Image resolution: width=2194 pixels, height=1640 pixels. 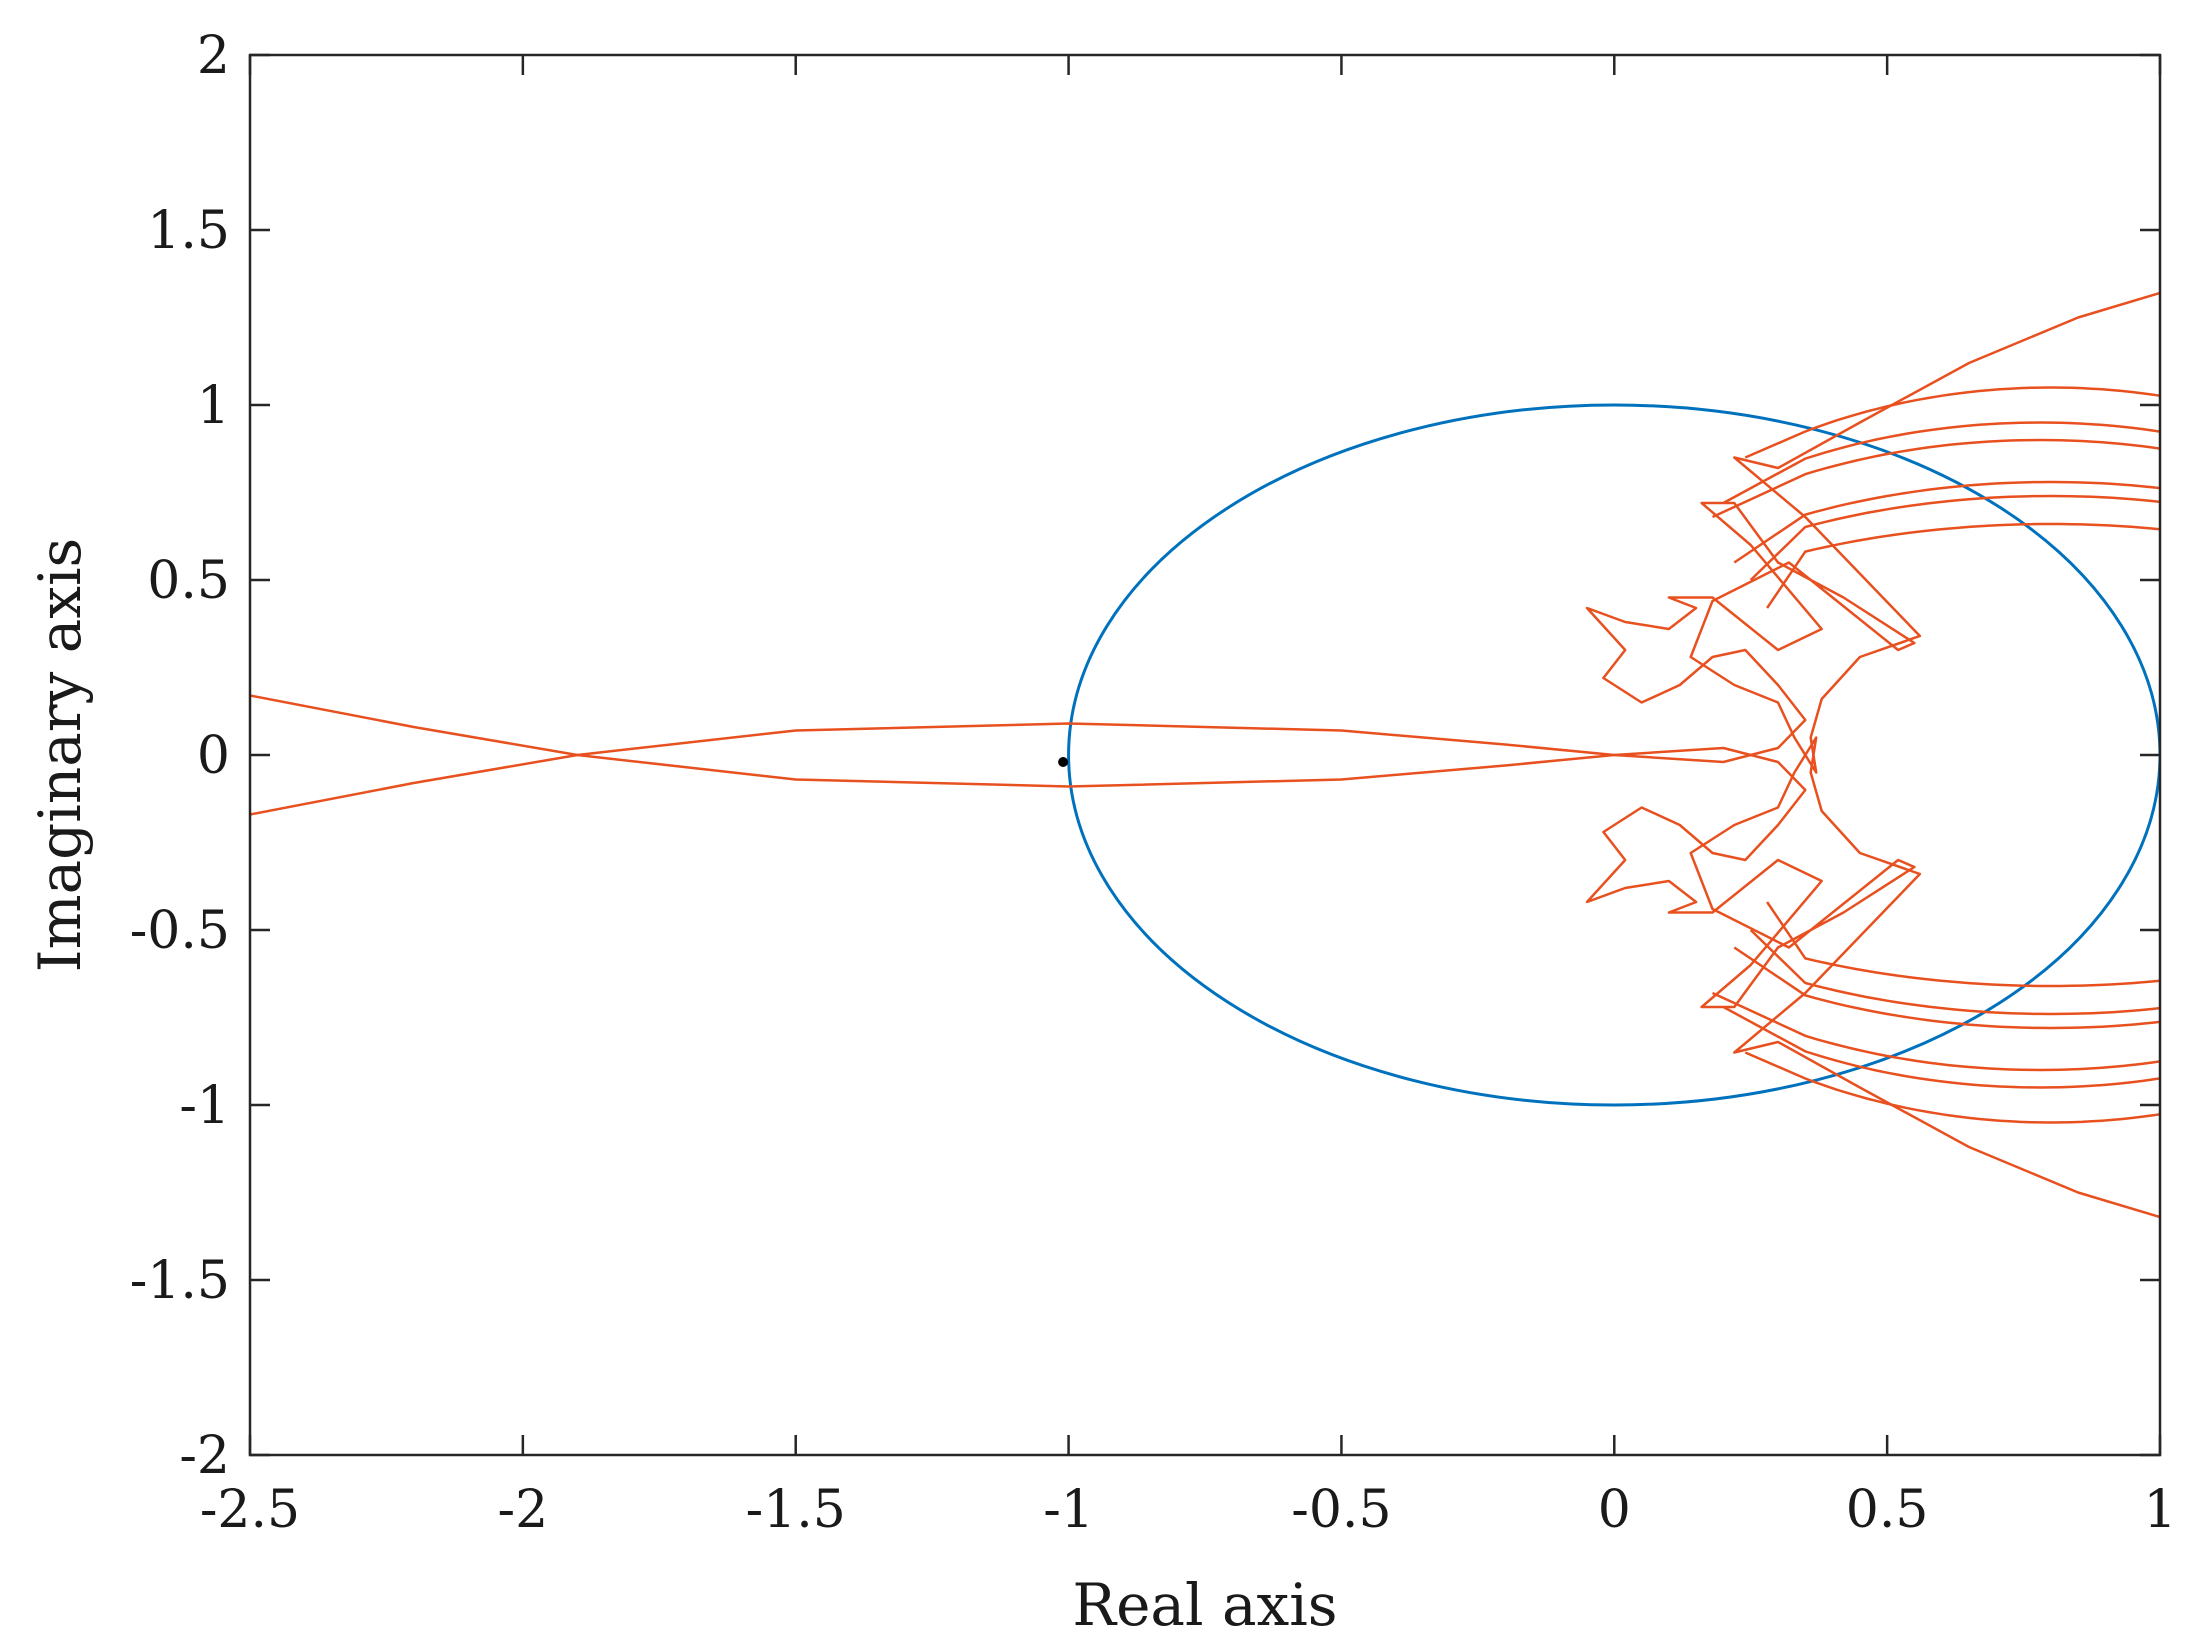 I want to click on y-axis-label: Imaginary axis, so click(x=60, y=755).